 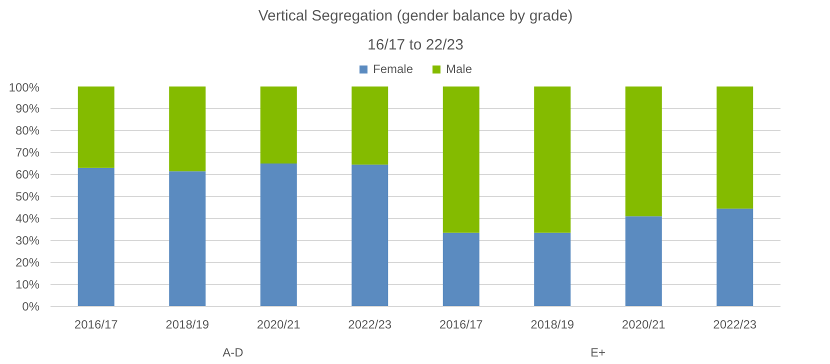 What do you see at coordinates (598, 353) in the screenshot?
I see `text: E+` at bounding box center [598, 353].